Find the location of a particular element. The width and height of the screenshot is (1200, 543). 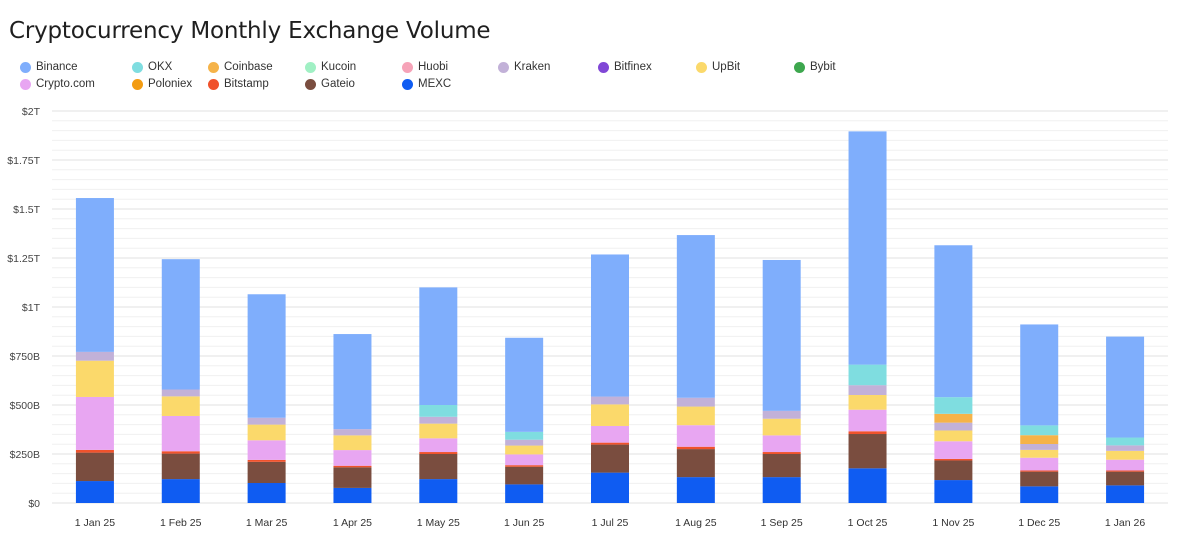

legend-item-kucoin: Kucoin is located at coordinates (330, 67).